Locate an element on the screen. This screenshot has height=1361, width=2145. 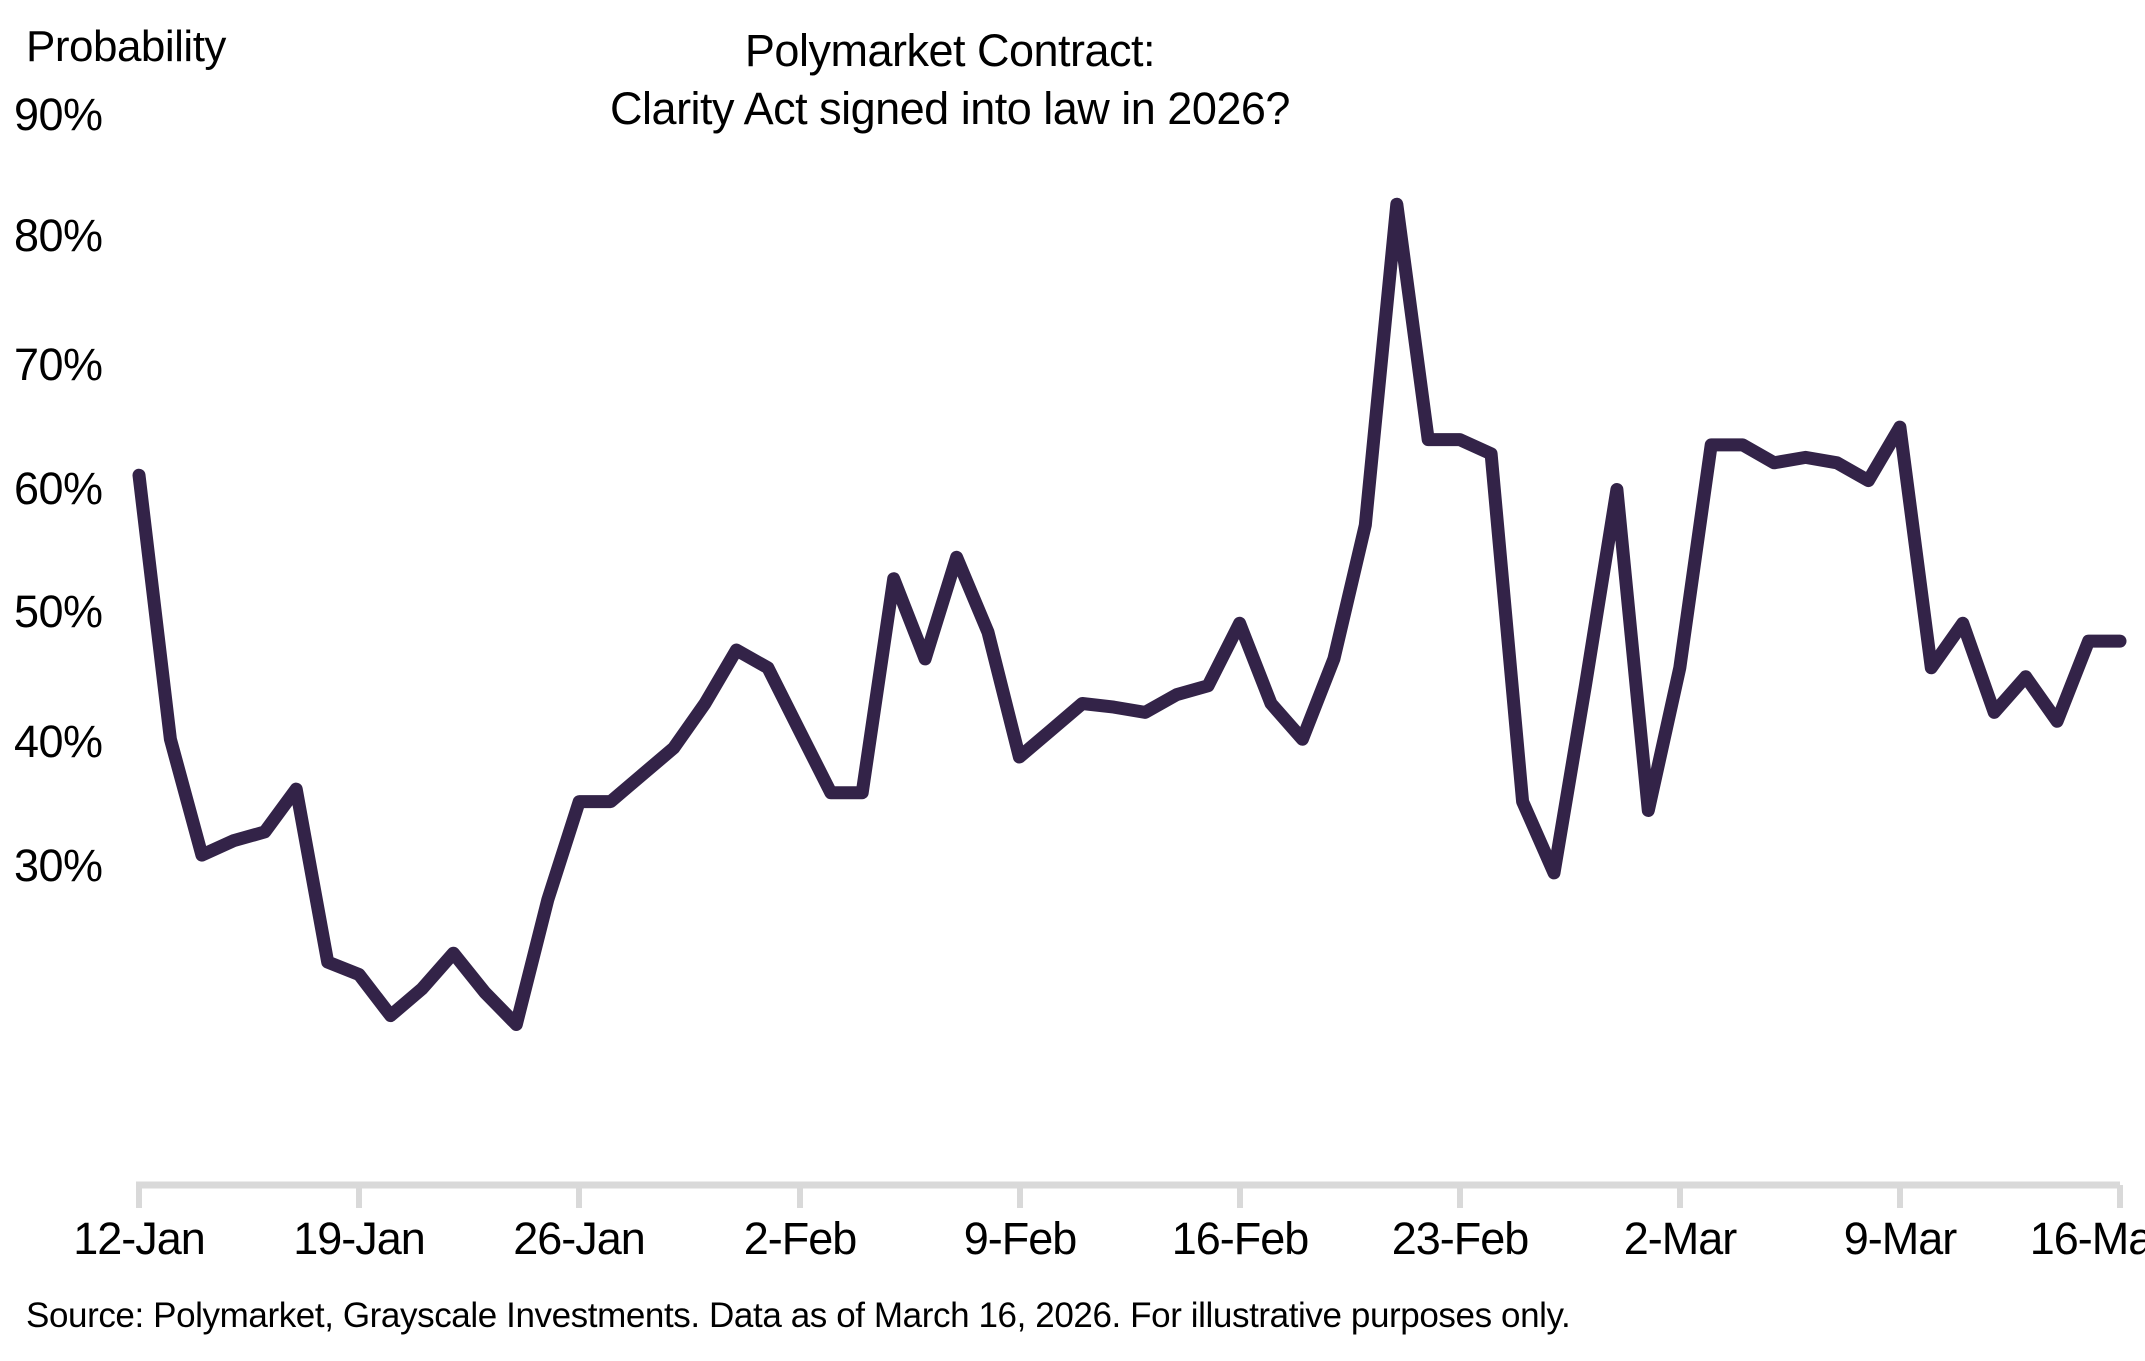
x-axis-tick-label: 9-Feb is located at coordinates (1020, 1238).